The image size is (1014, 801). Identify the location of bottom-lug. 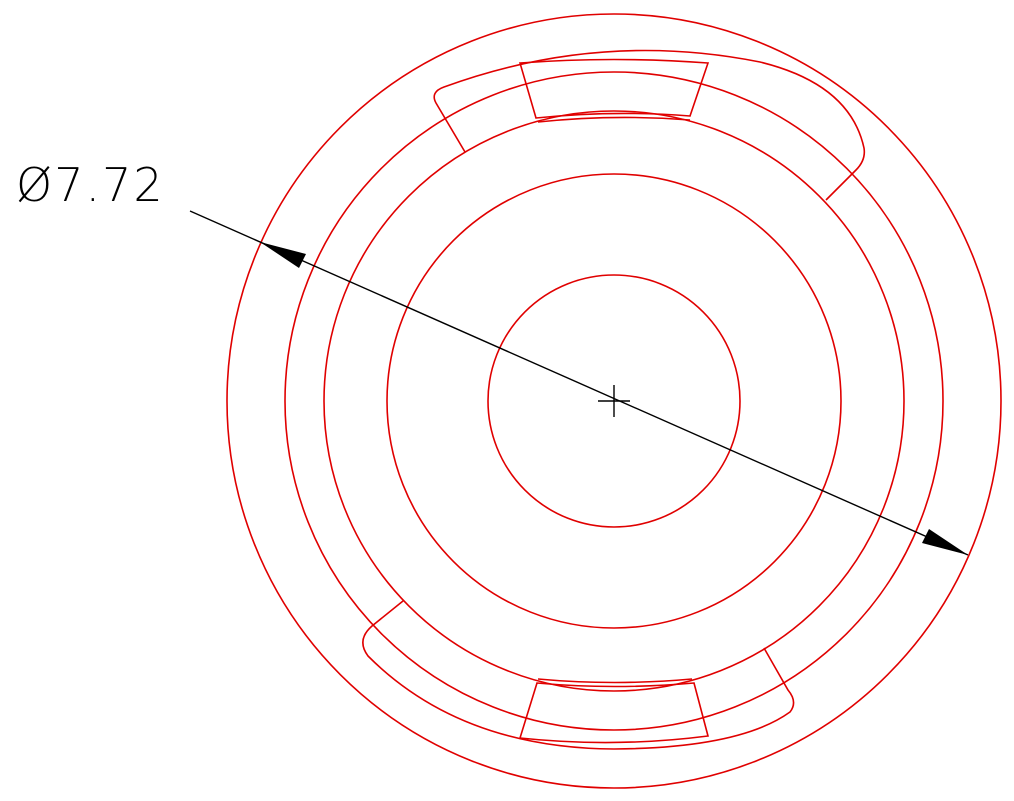
(578, 675).